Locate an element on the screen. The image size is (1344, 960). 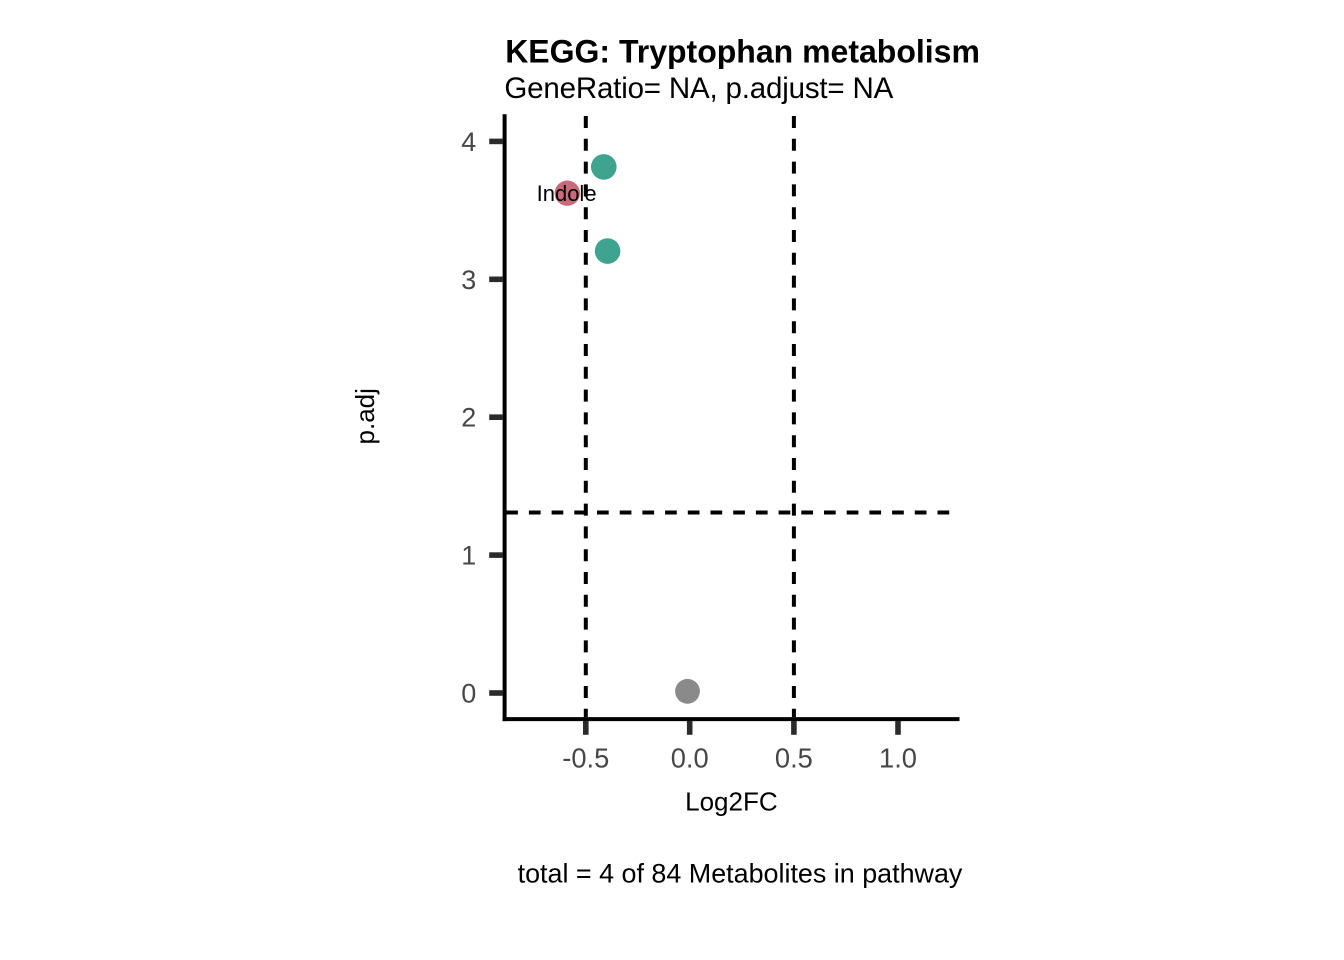
svg-text: 0.5 is located at coordinates (794, 757).